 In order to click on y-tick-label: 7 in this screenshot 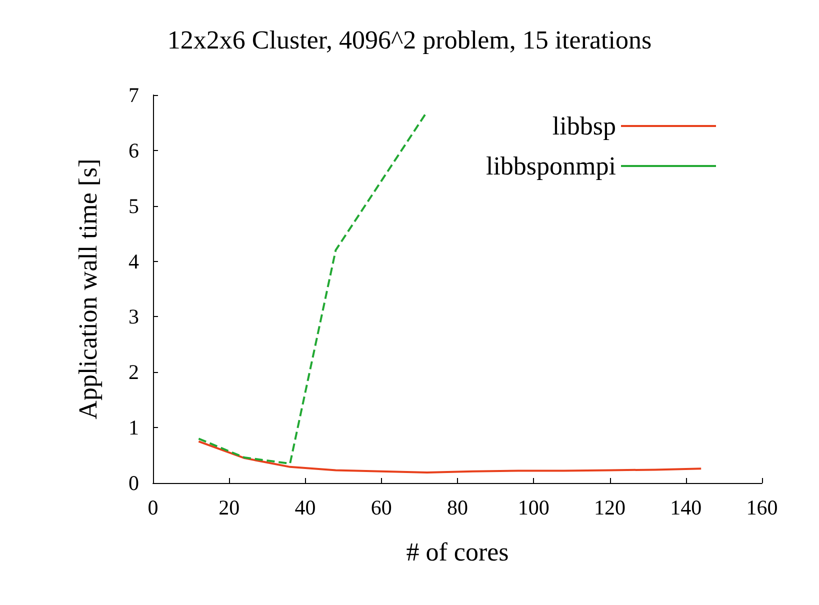, I will do `click(133, 95)`.